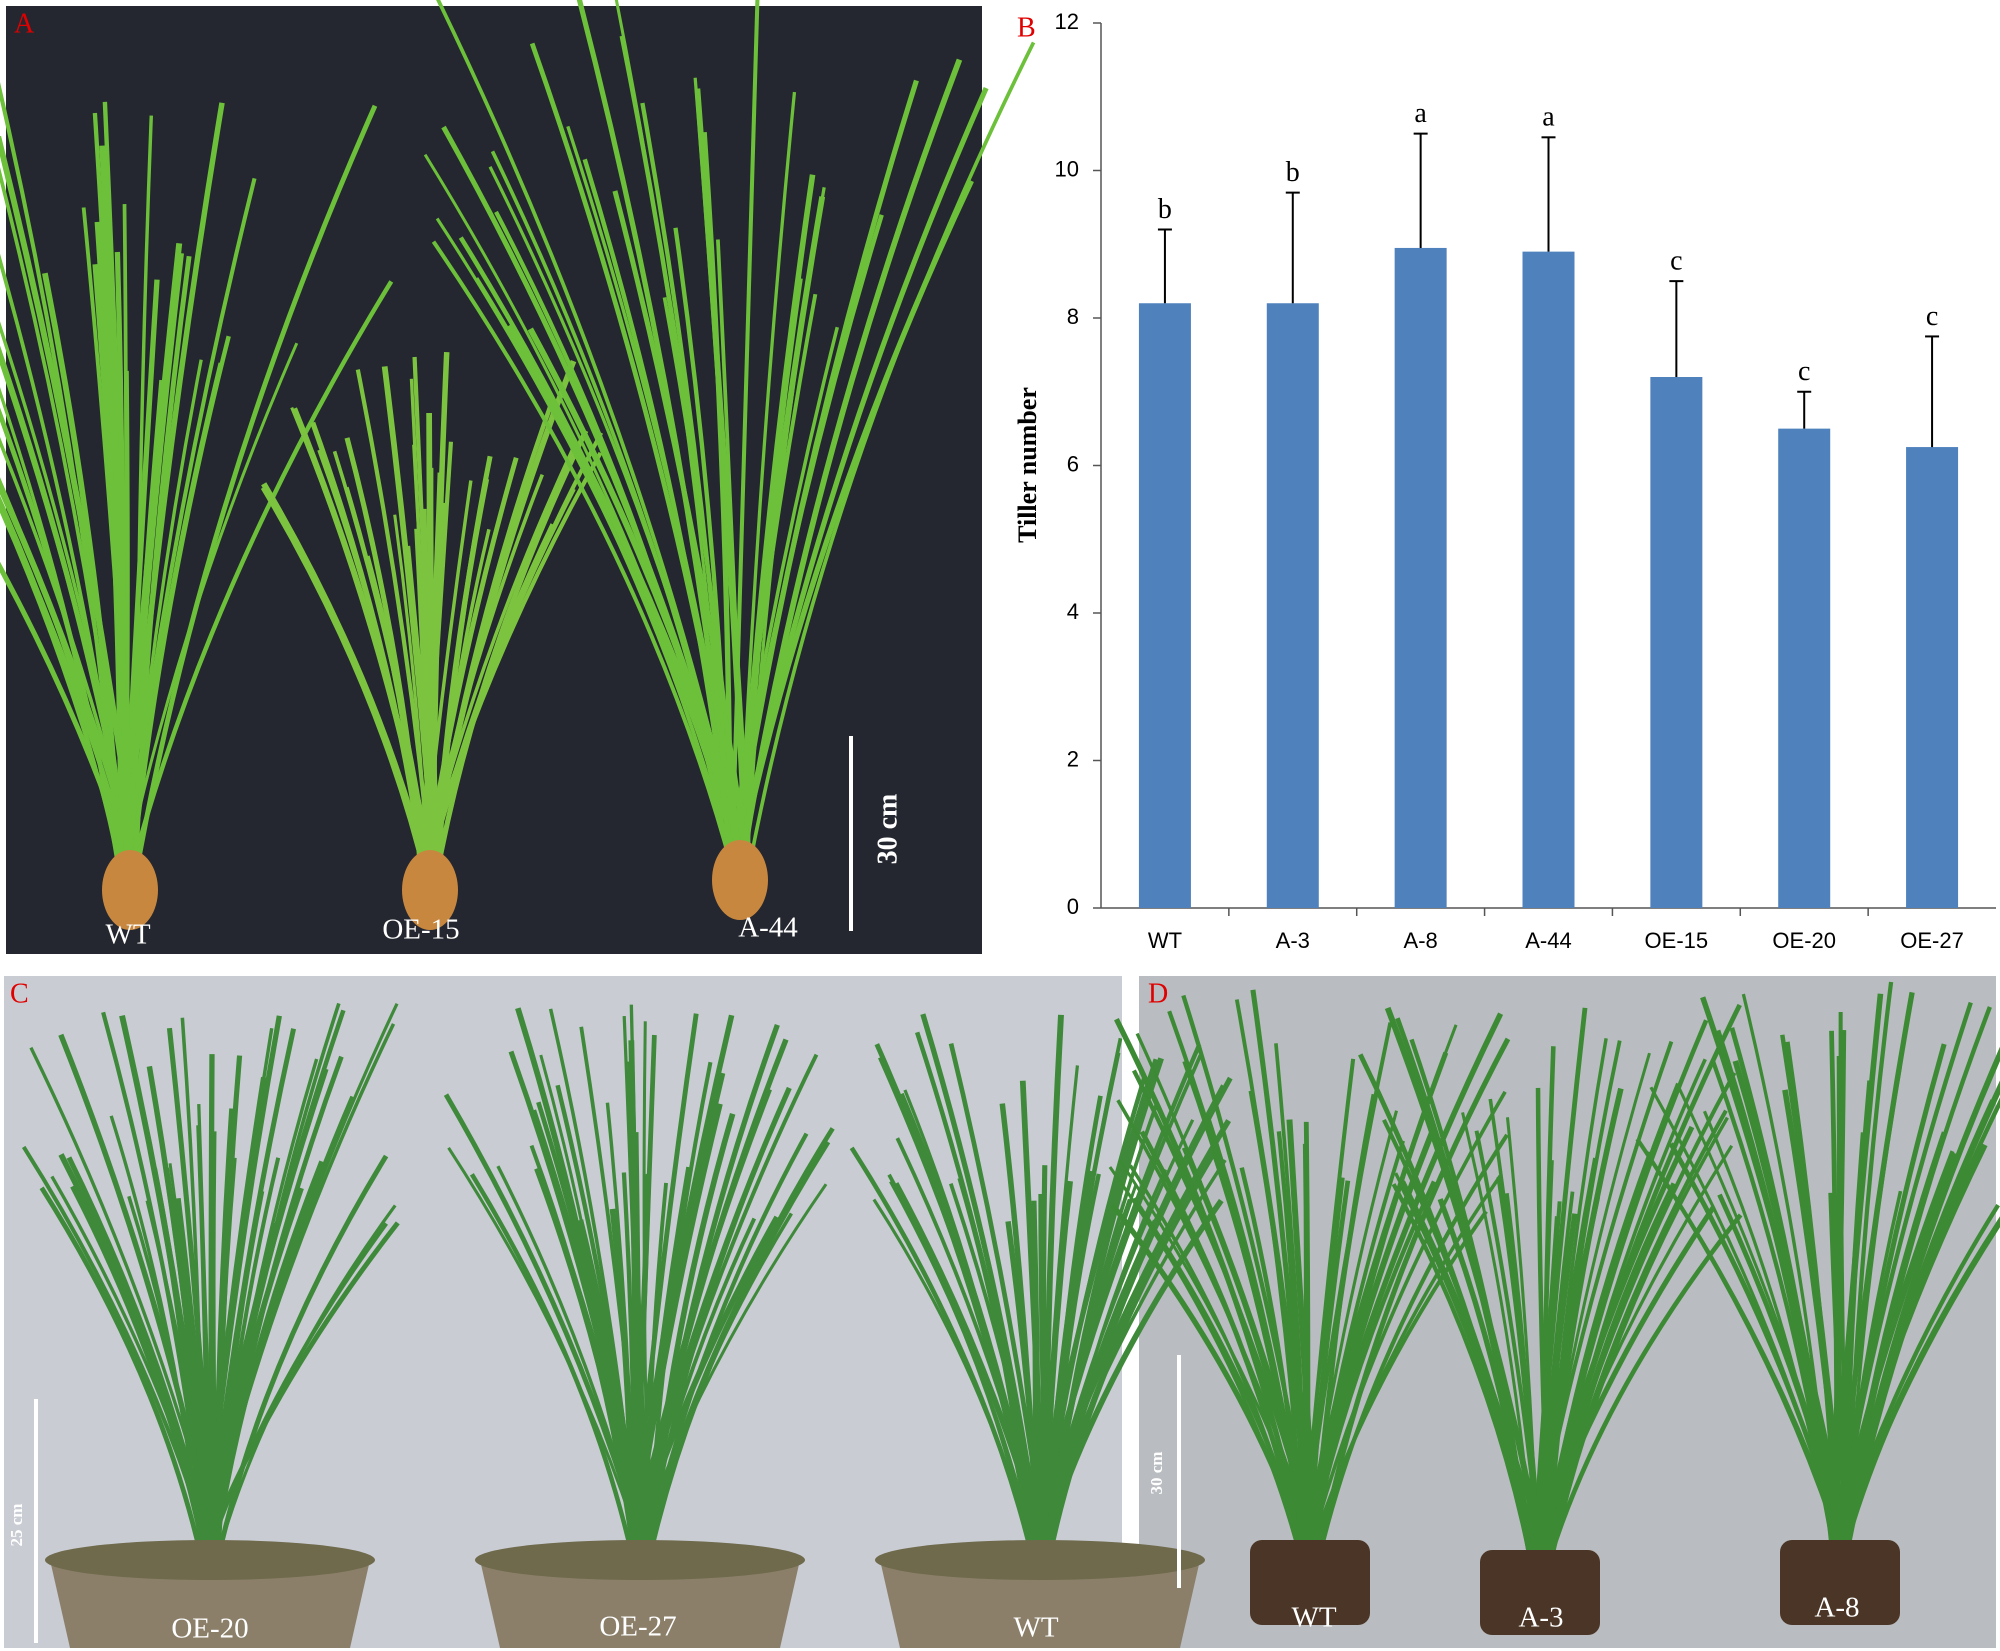  What do you see at coordinates (420, 930) in the screenshot?
I see `plant-label: OE-15` at bounding box center [420, 930].